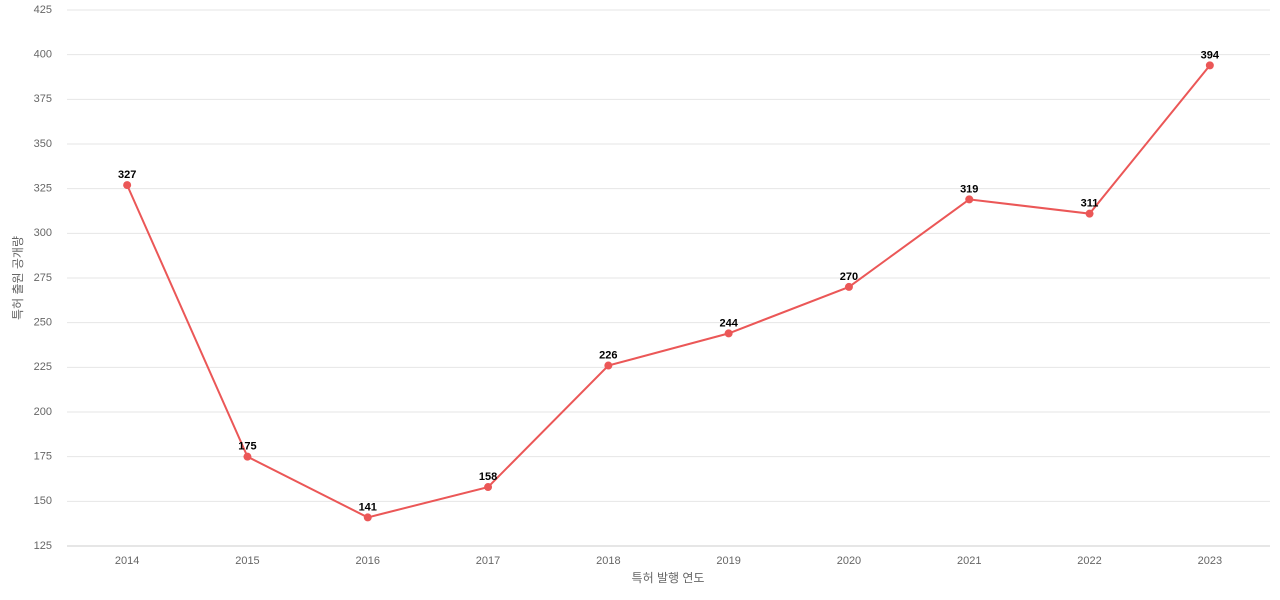  I want to click on data-label: 319, so click(969, 189).